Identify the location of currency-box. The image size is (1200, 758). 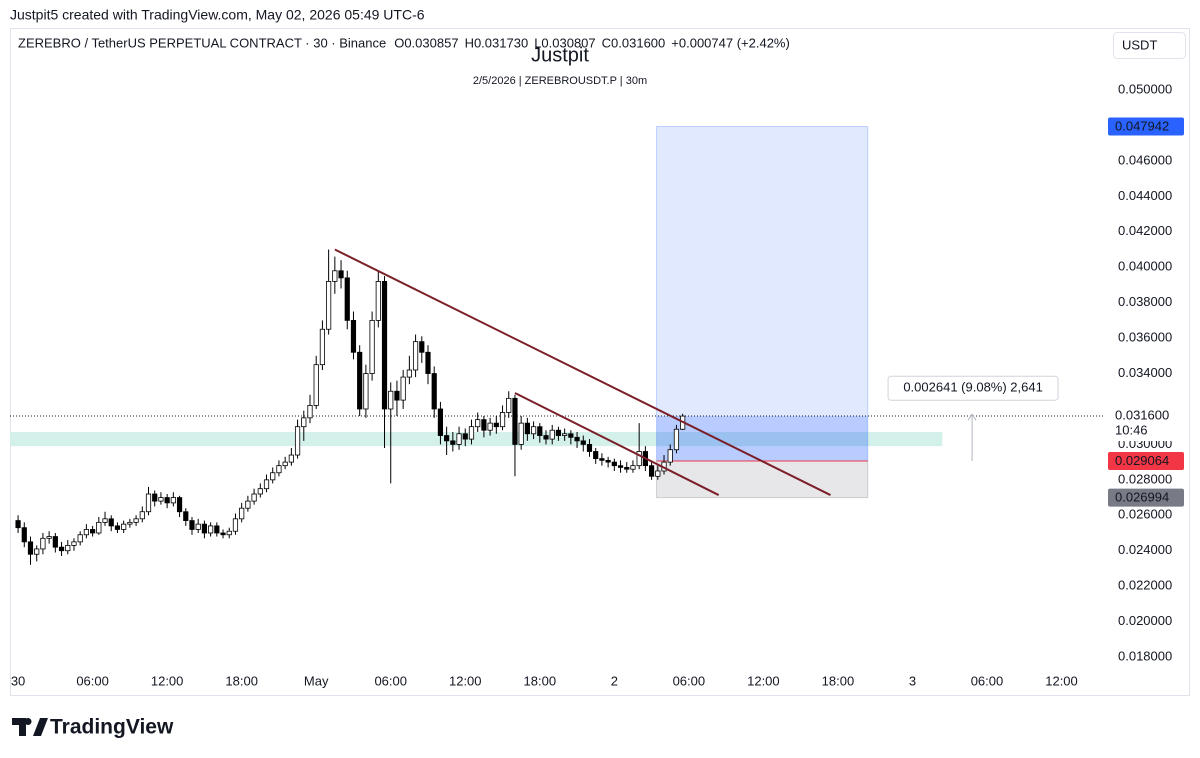
(1149, 45).